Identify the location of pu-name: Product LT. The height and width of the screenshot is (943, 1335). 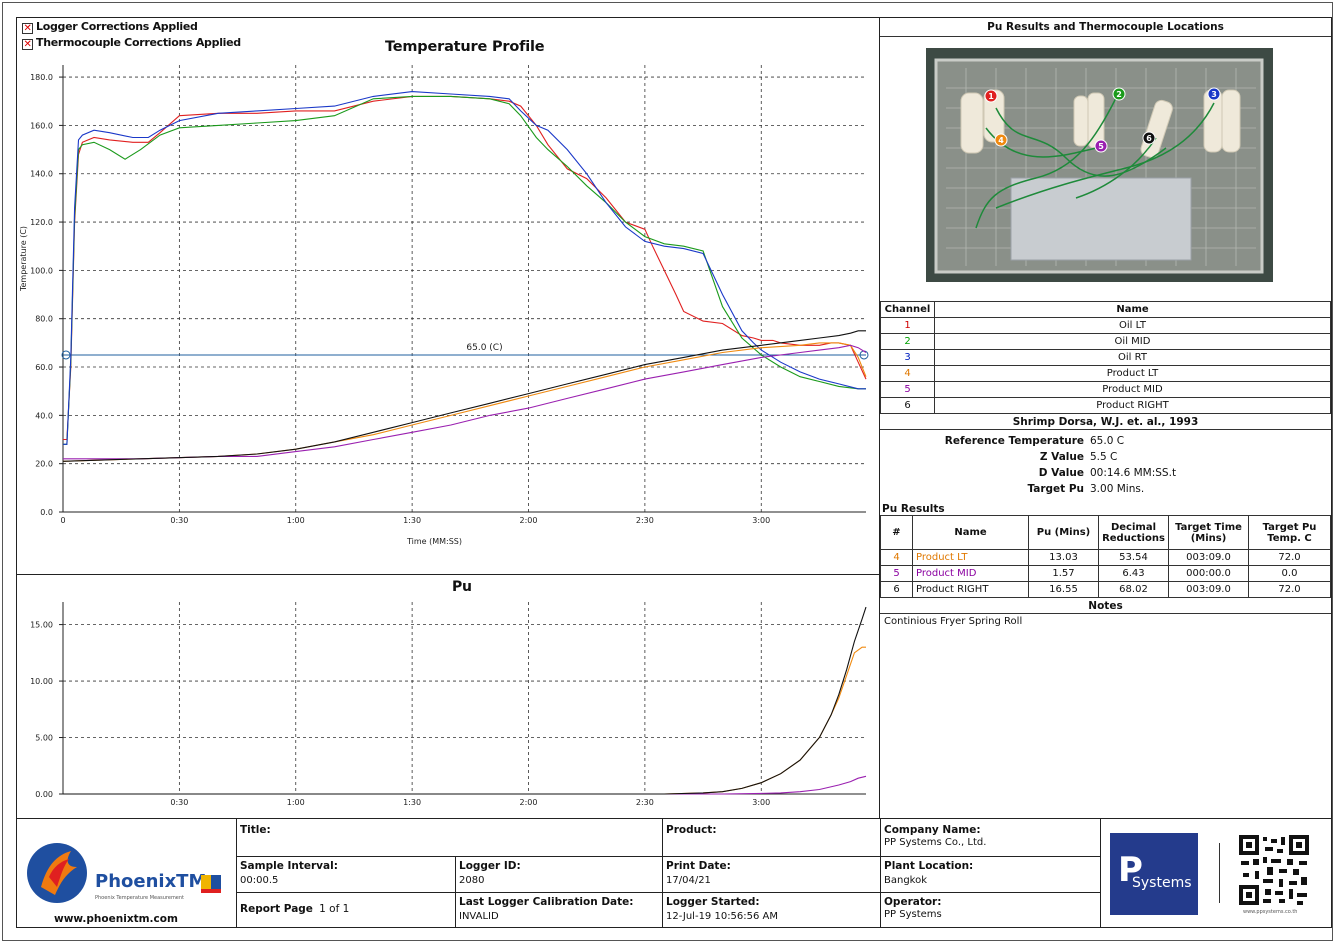
(970, 557).